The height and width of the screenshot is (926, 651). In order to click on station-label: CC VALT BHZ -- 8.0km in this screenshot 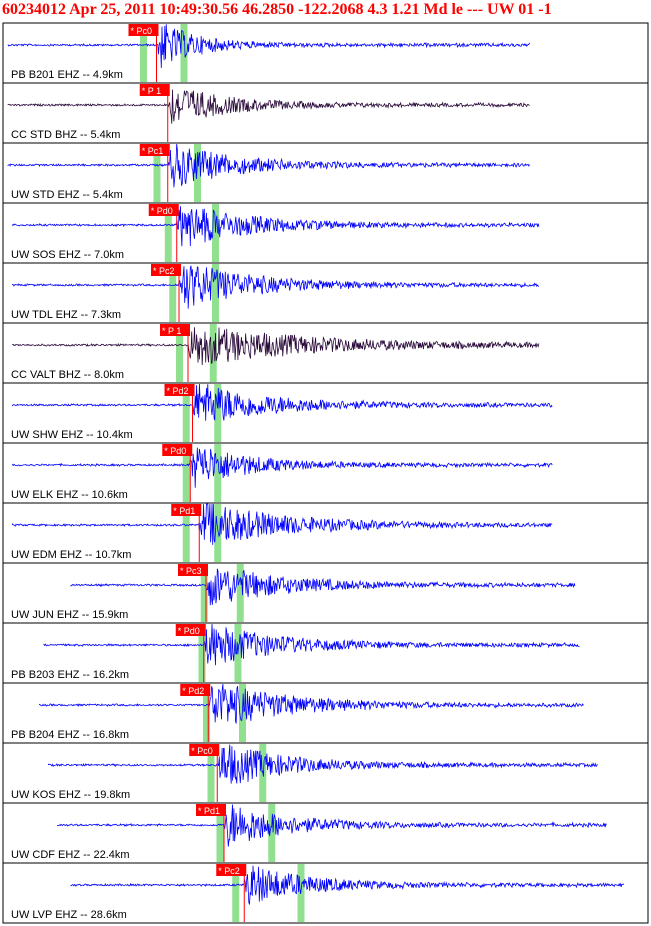, I will do `click(67, 375)`.